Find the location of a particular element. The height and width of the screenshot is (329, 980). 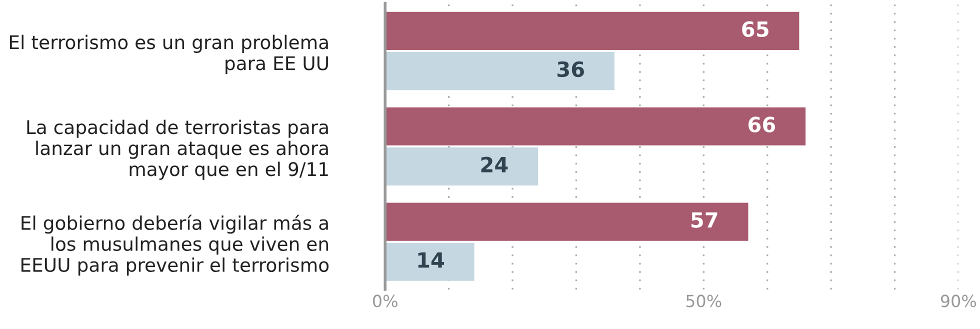

data-label: 14 is located at coordinates (431, 260).